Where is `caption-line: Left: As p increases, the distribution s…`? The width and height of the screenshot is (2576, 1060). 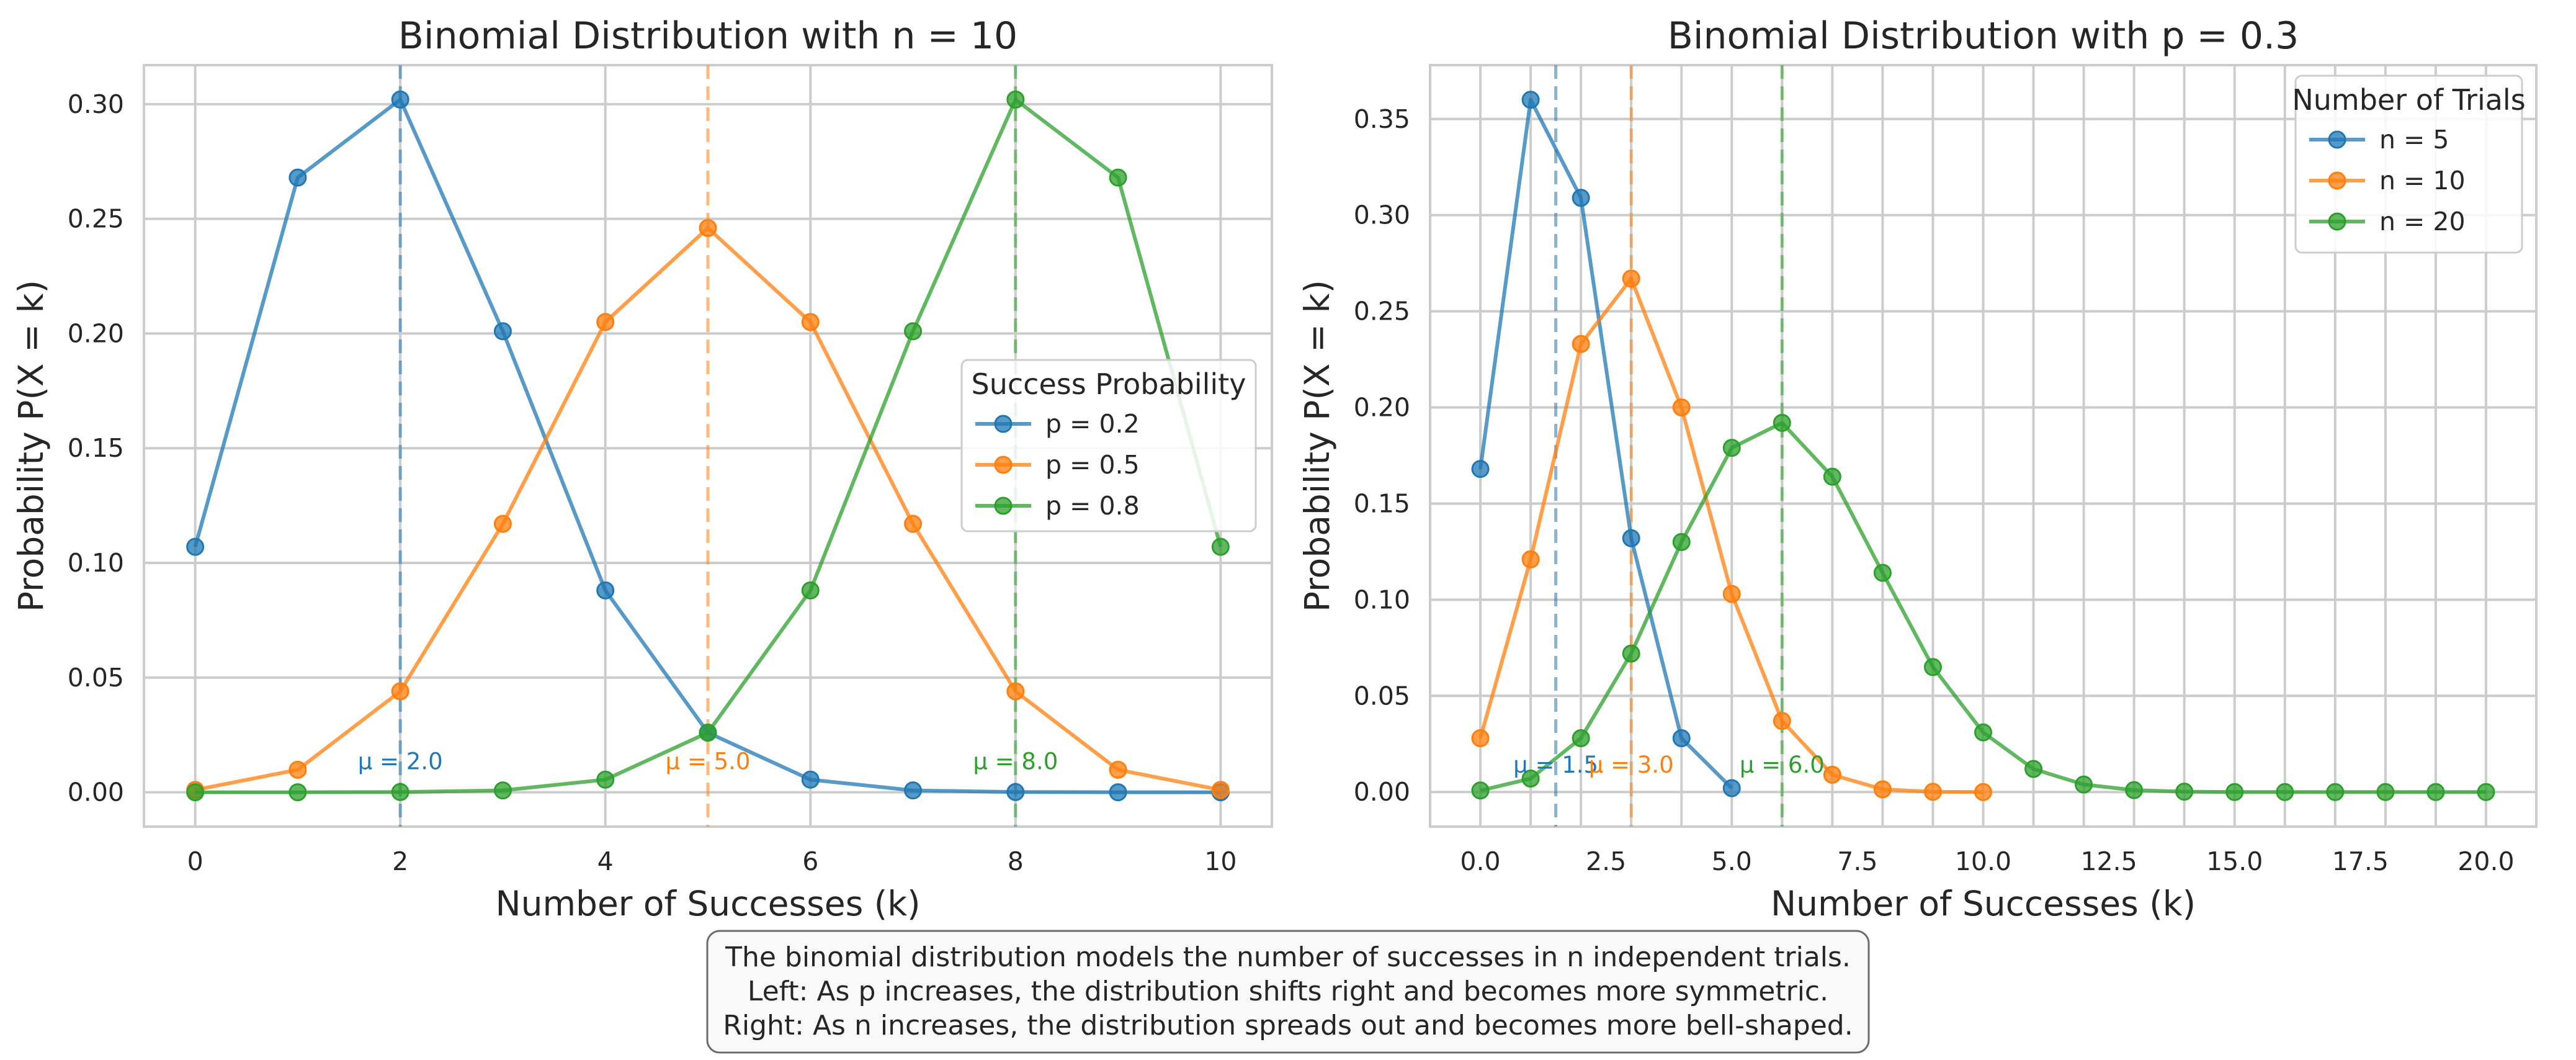
caption-line: Left: As p increases, the distribution s… is located at coordinates (1288, 991).